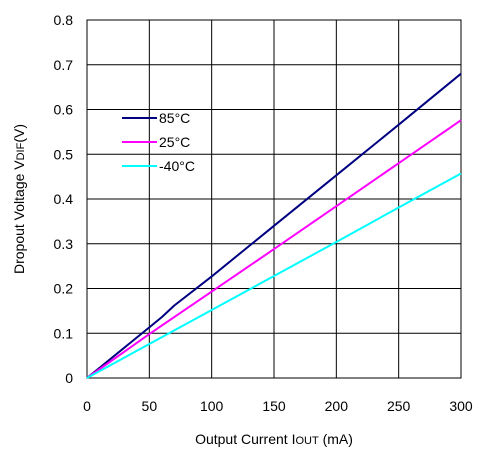  I want to click on y-tick-label: 0.2, so click(64, 289).